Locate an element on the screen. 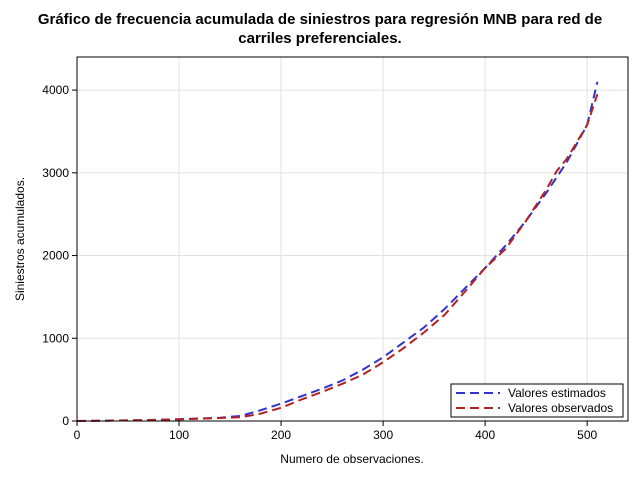  x-tick-label-400: 400 is located at coordinates (485, 435).